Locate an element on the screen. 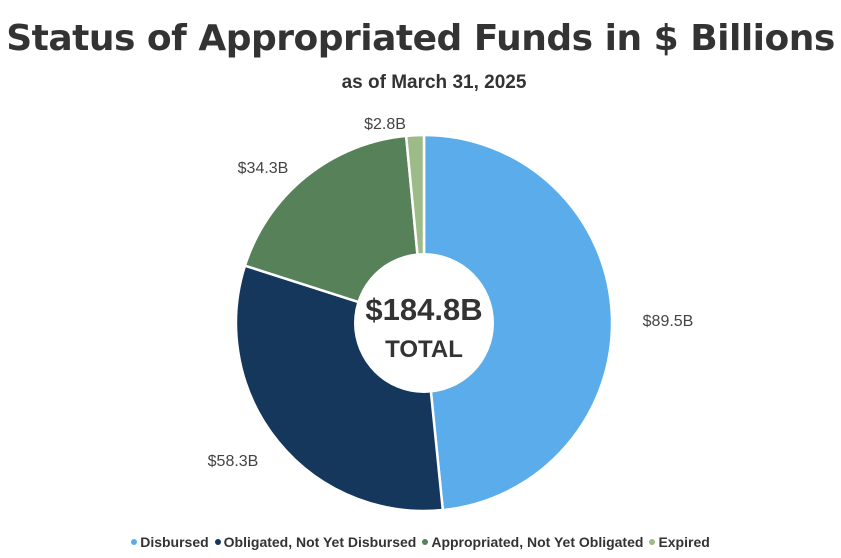  legend-label: Expired is located at coordinates (684, 542).